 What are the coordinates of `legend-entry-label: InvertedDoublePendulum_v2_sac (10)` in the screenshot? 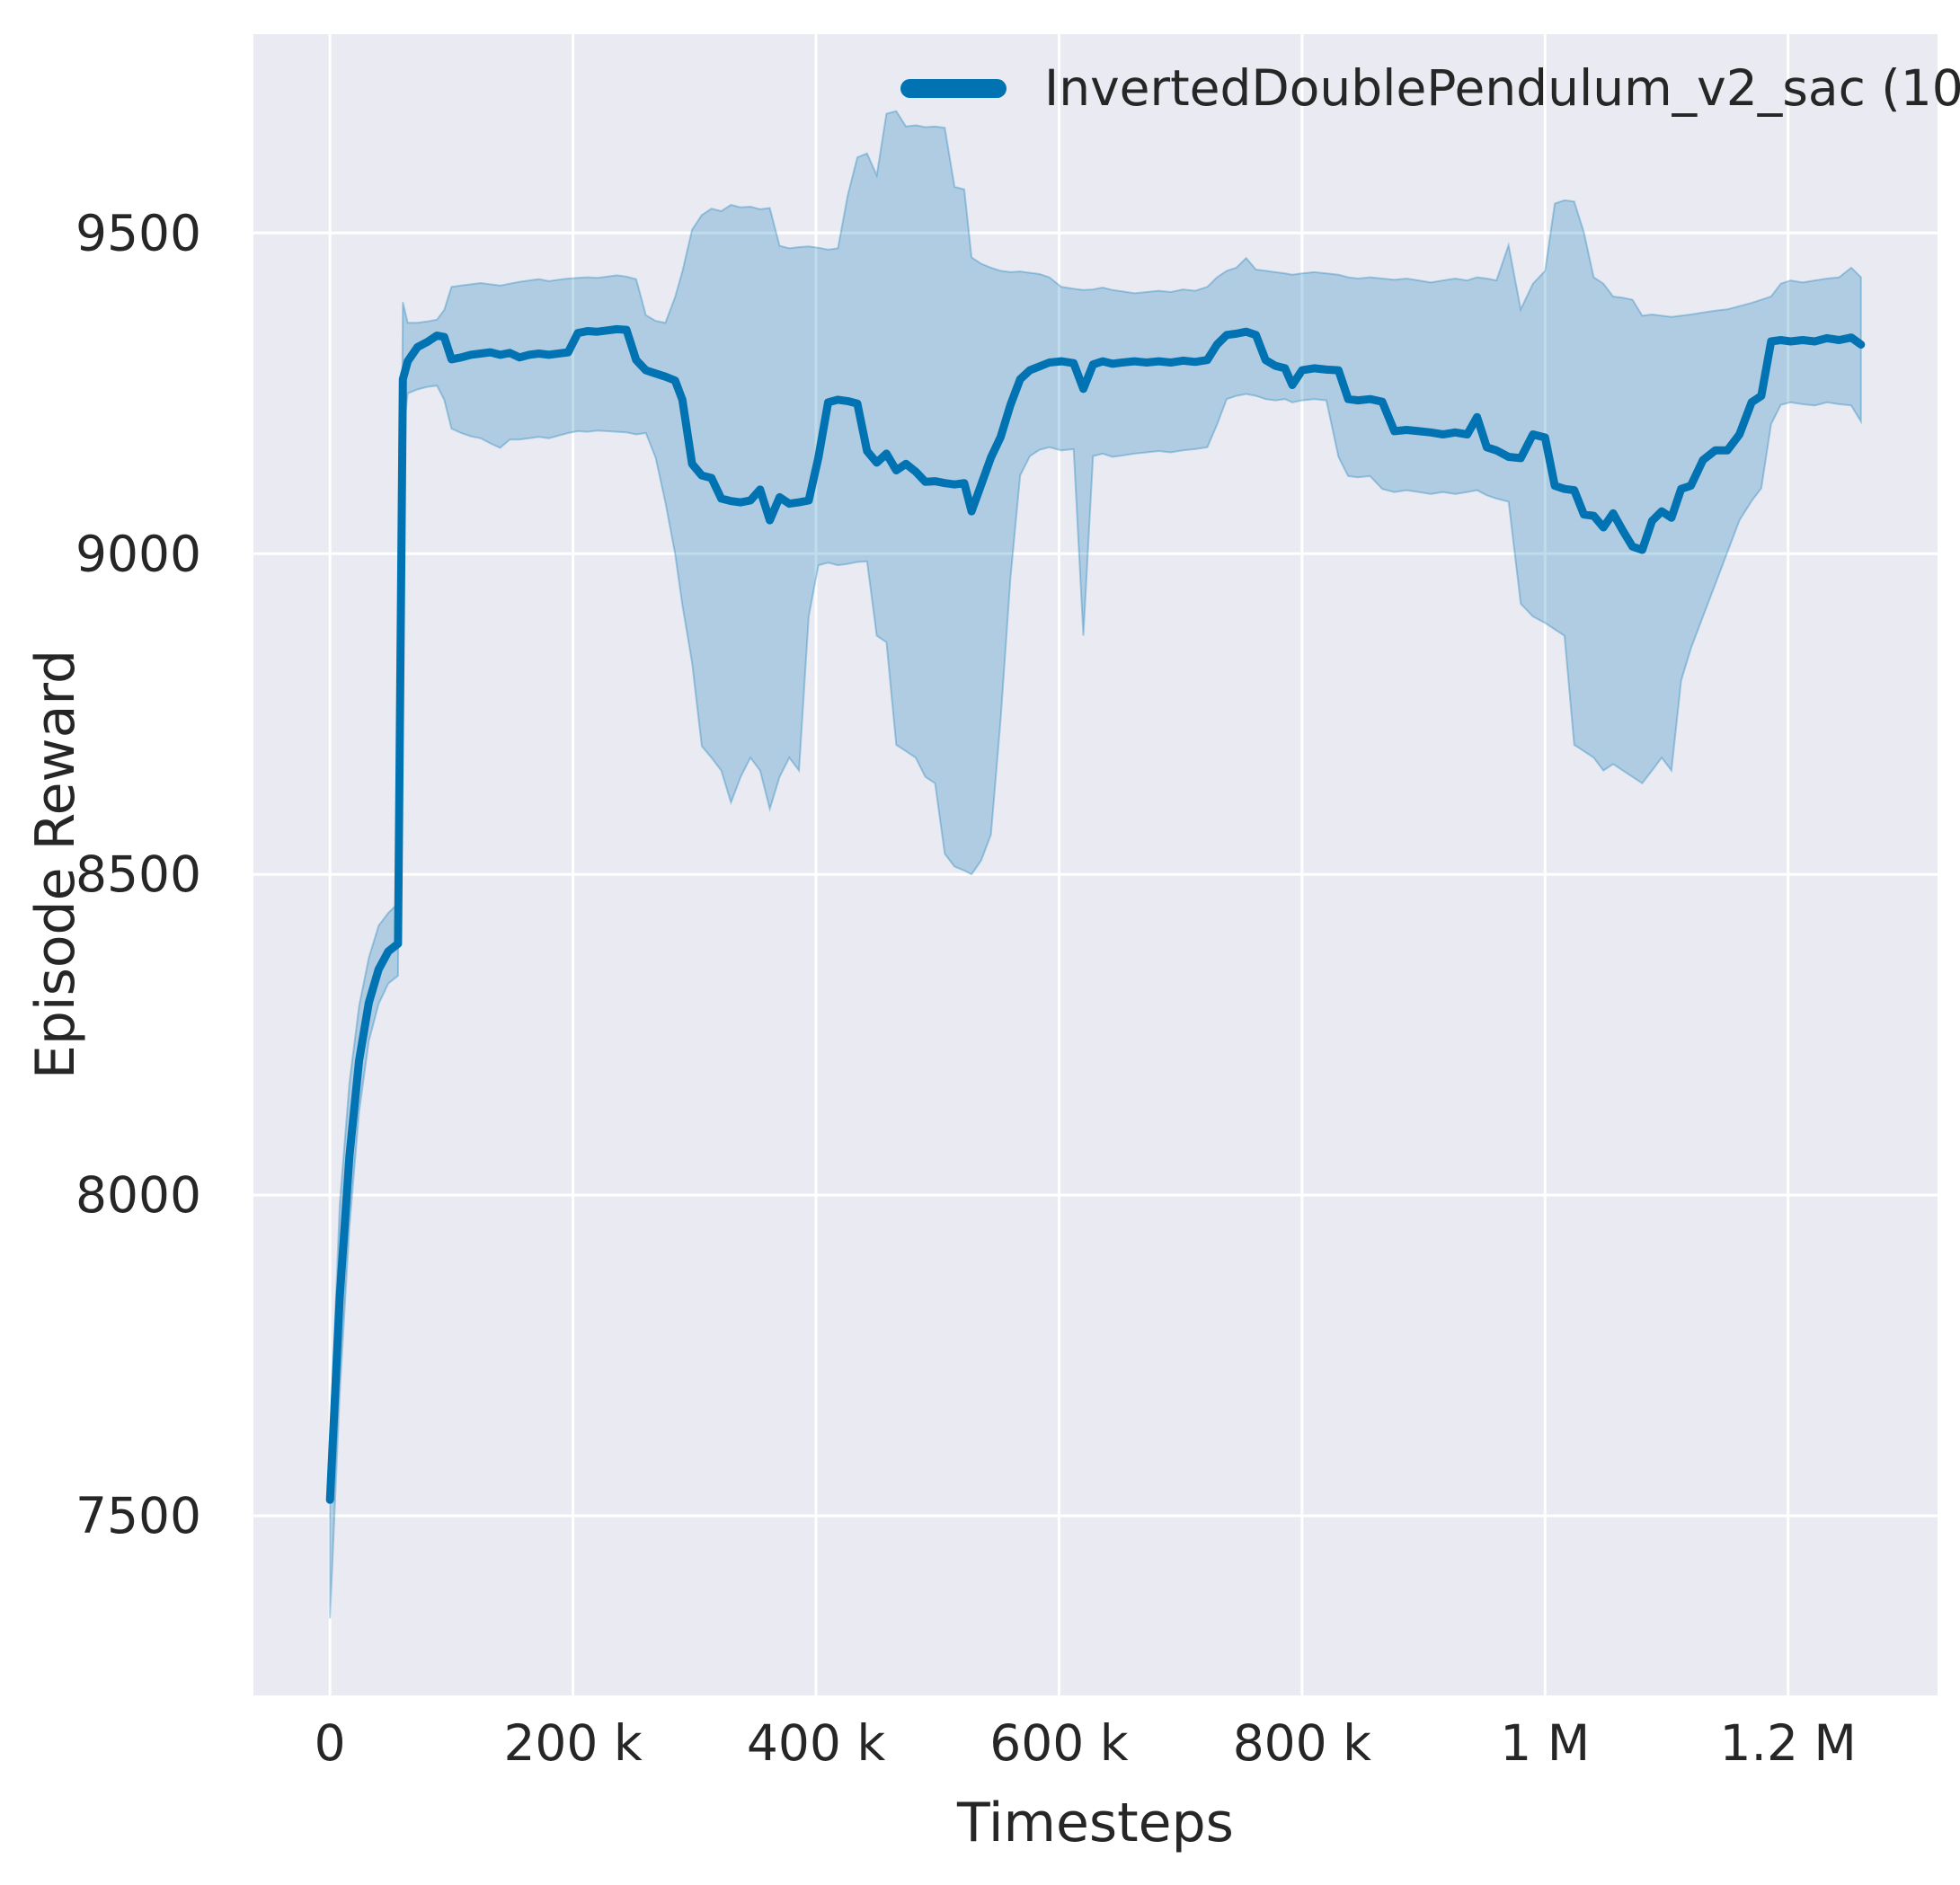 It's located at (1502, 88).